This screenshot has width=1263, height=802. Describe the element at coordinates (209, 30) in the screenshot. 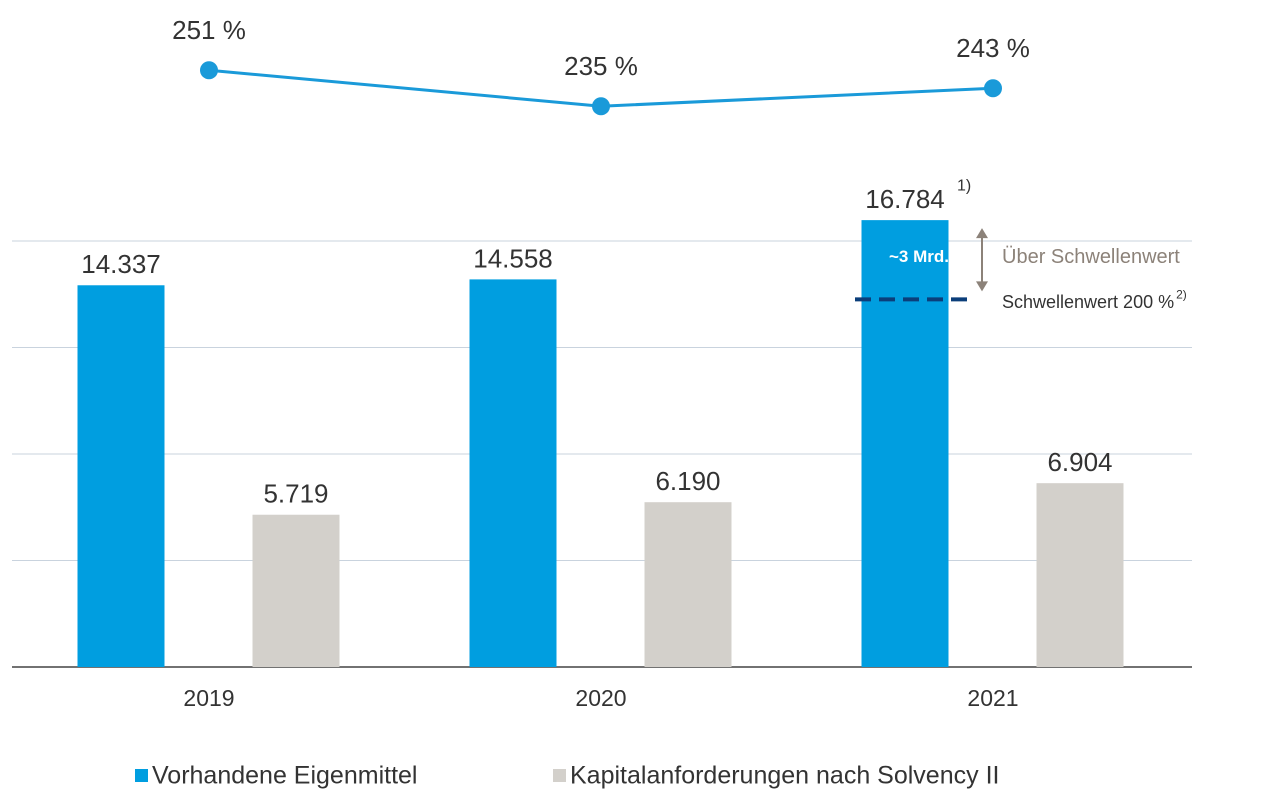

I see `value-label: 251 %` at that location.